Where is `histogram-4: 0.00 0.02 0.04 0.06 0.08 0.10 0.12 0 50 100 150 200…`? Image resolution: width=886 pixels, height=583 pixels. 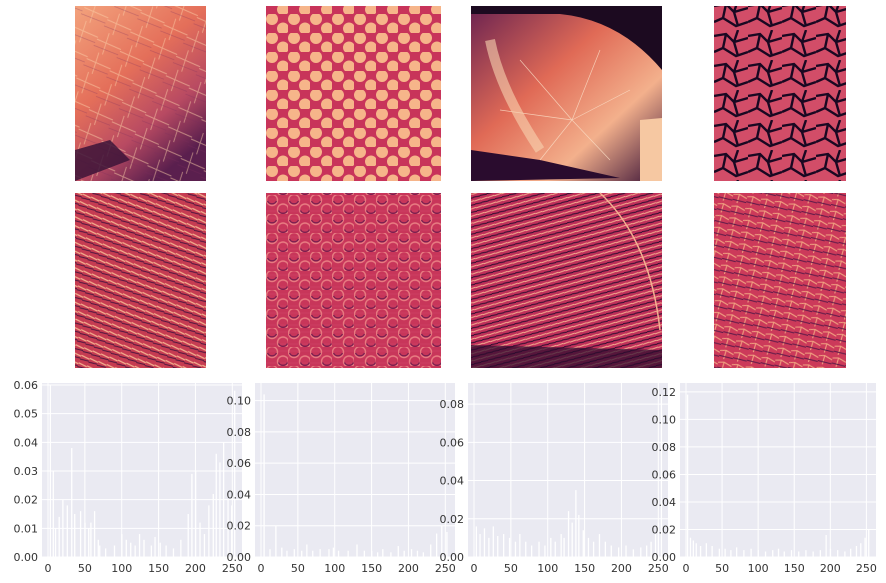 histogram-4: 0.00 0.02 0.04 0.06 0.08 0.10 0.12 0 50 100 150 200… is located at coordinates (764, 479).